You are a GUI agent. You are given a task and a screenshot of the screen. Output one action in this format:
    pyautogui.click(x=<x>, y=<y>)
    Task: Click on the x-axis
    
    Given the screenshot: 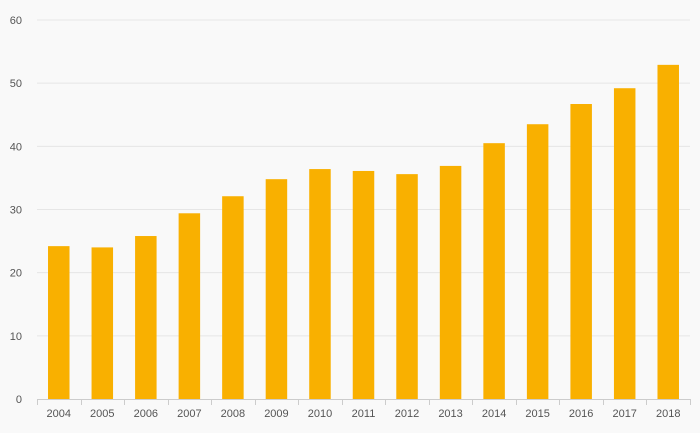 What is the action you would take?
    pyautogui.click(x=364, y=402)
    